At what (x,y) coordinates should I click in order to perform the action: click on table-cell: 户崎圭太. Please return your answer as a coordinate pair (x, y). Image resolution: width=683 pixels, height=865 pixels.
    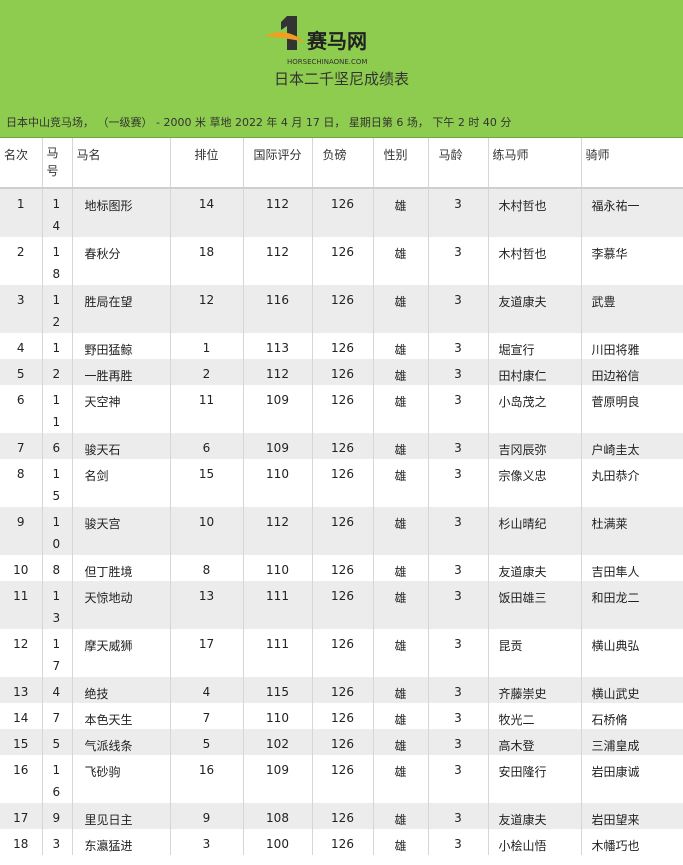
    Looking at the image, I should click on (632, 446).